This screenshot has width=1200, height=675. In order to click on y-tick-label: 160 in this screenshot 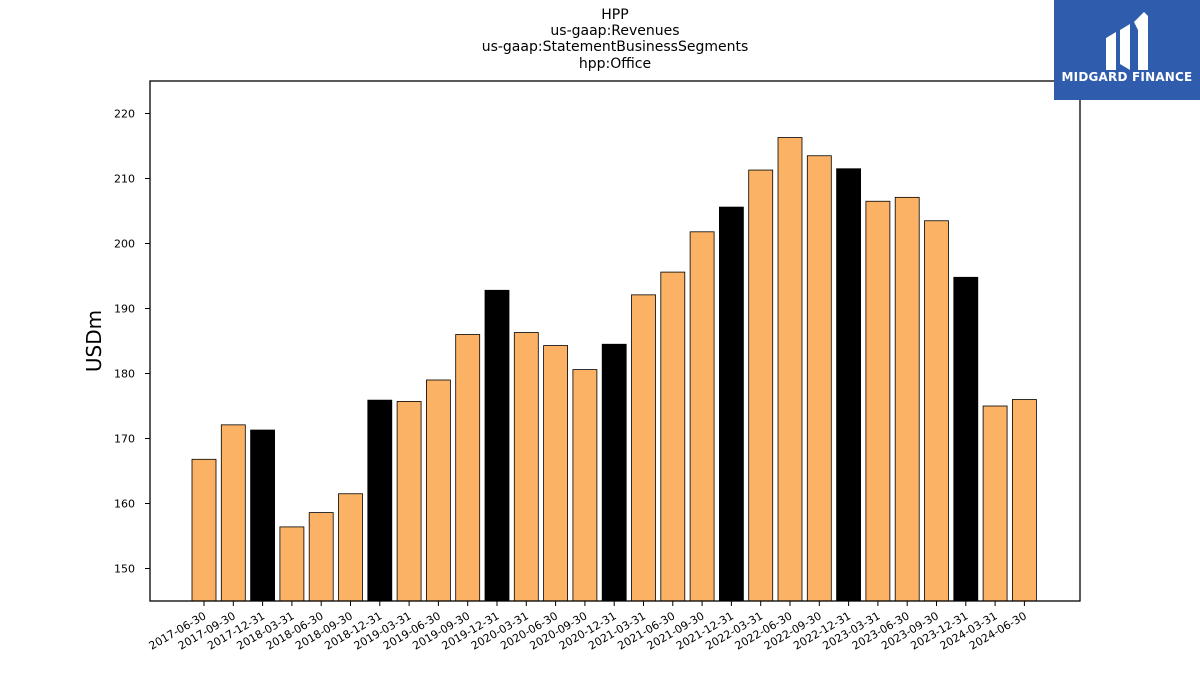, I will do `click(124, 504)`.